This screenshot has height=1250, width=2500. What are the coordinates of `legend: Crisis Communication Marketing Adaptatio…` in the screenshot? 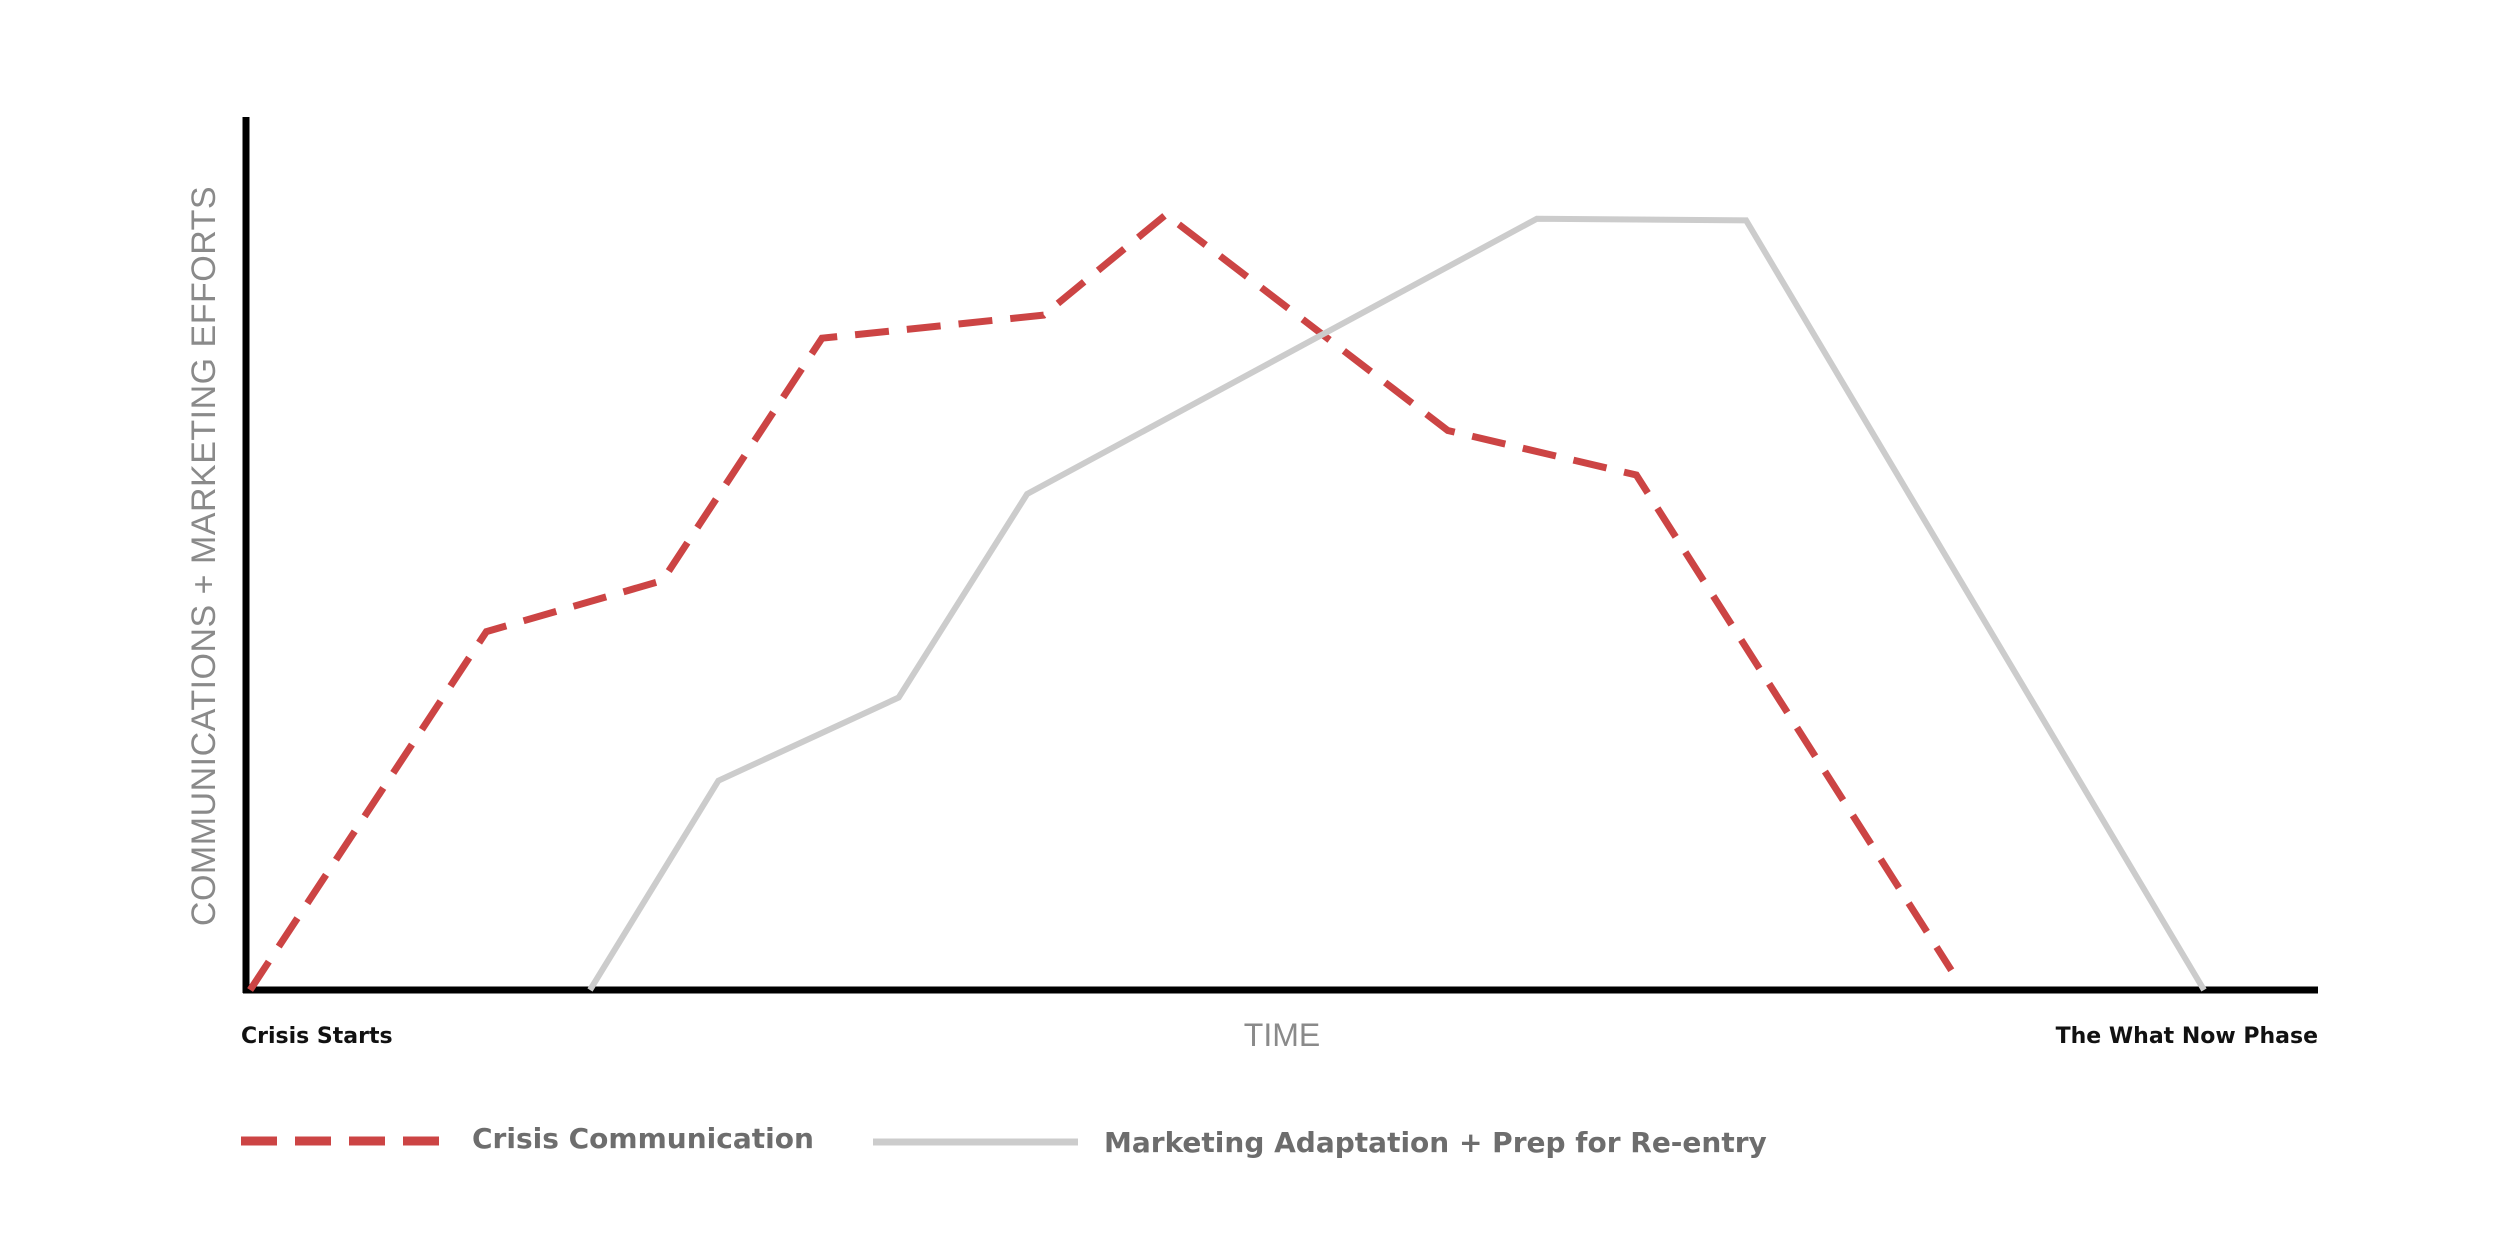 It's located at (1004, 1140).